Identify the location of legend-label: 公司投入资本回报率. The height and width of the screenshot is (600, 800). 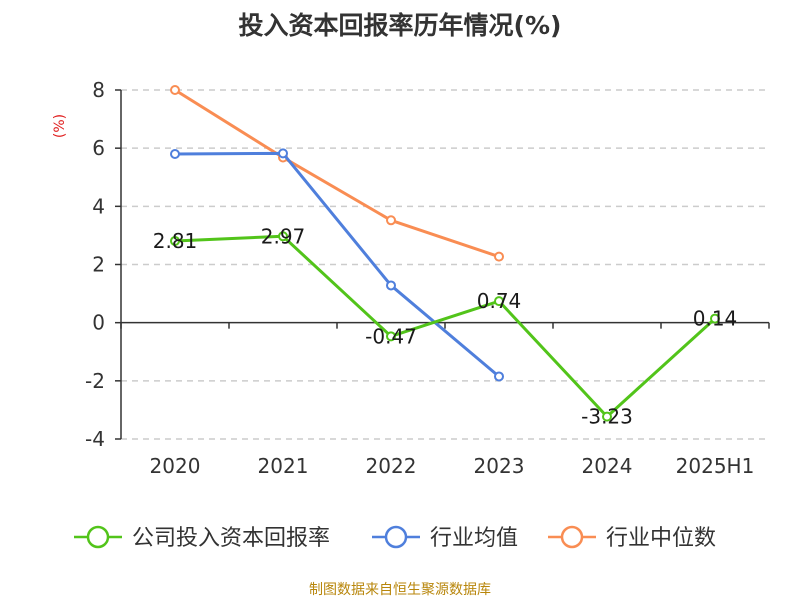
(231, 538).